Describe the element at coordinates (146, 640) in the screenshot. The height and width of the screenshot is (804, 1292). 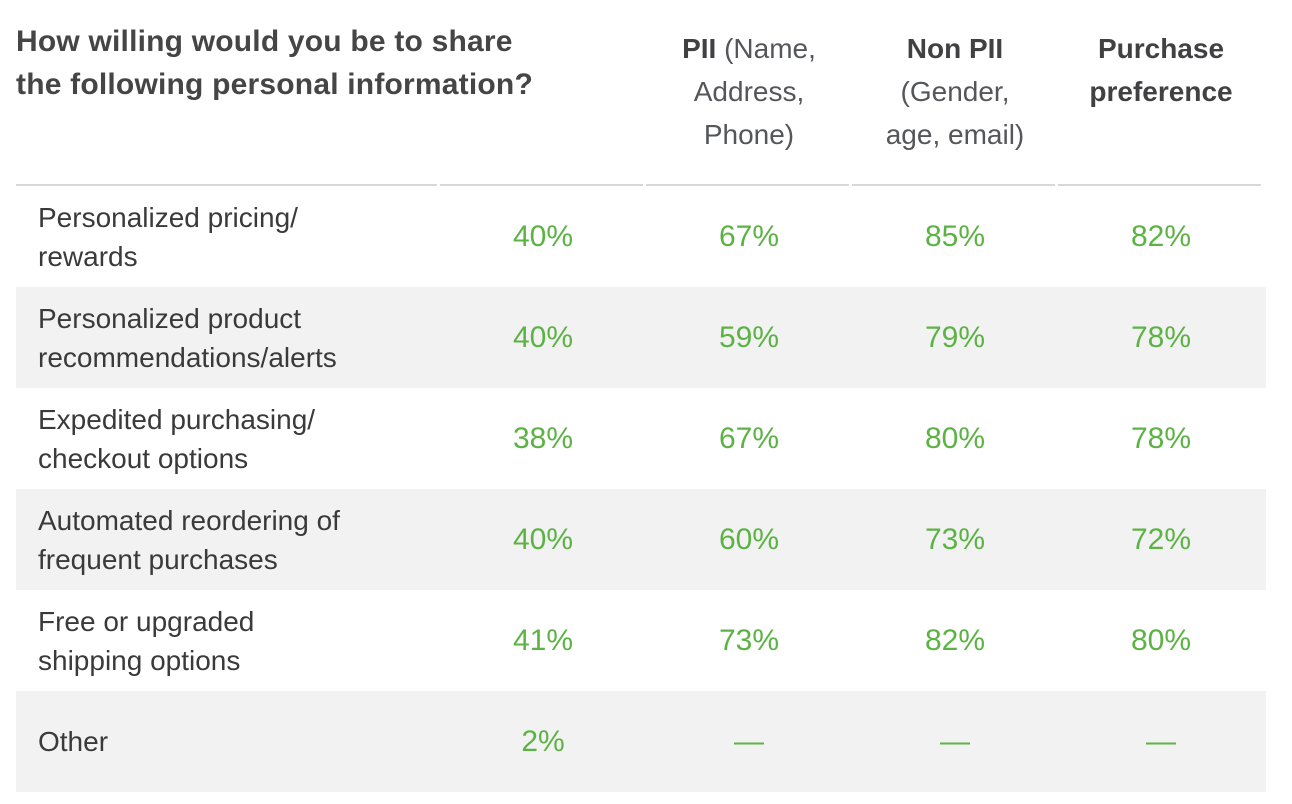
I see `row-label: Free or upgraded shipping options` at that location.